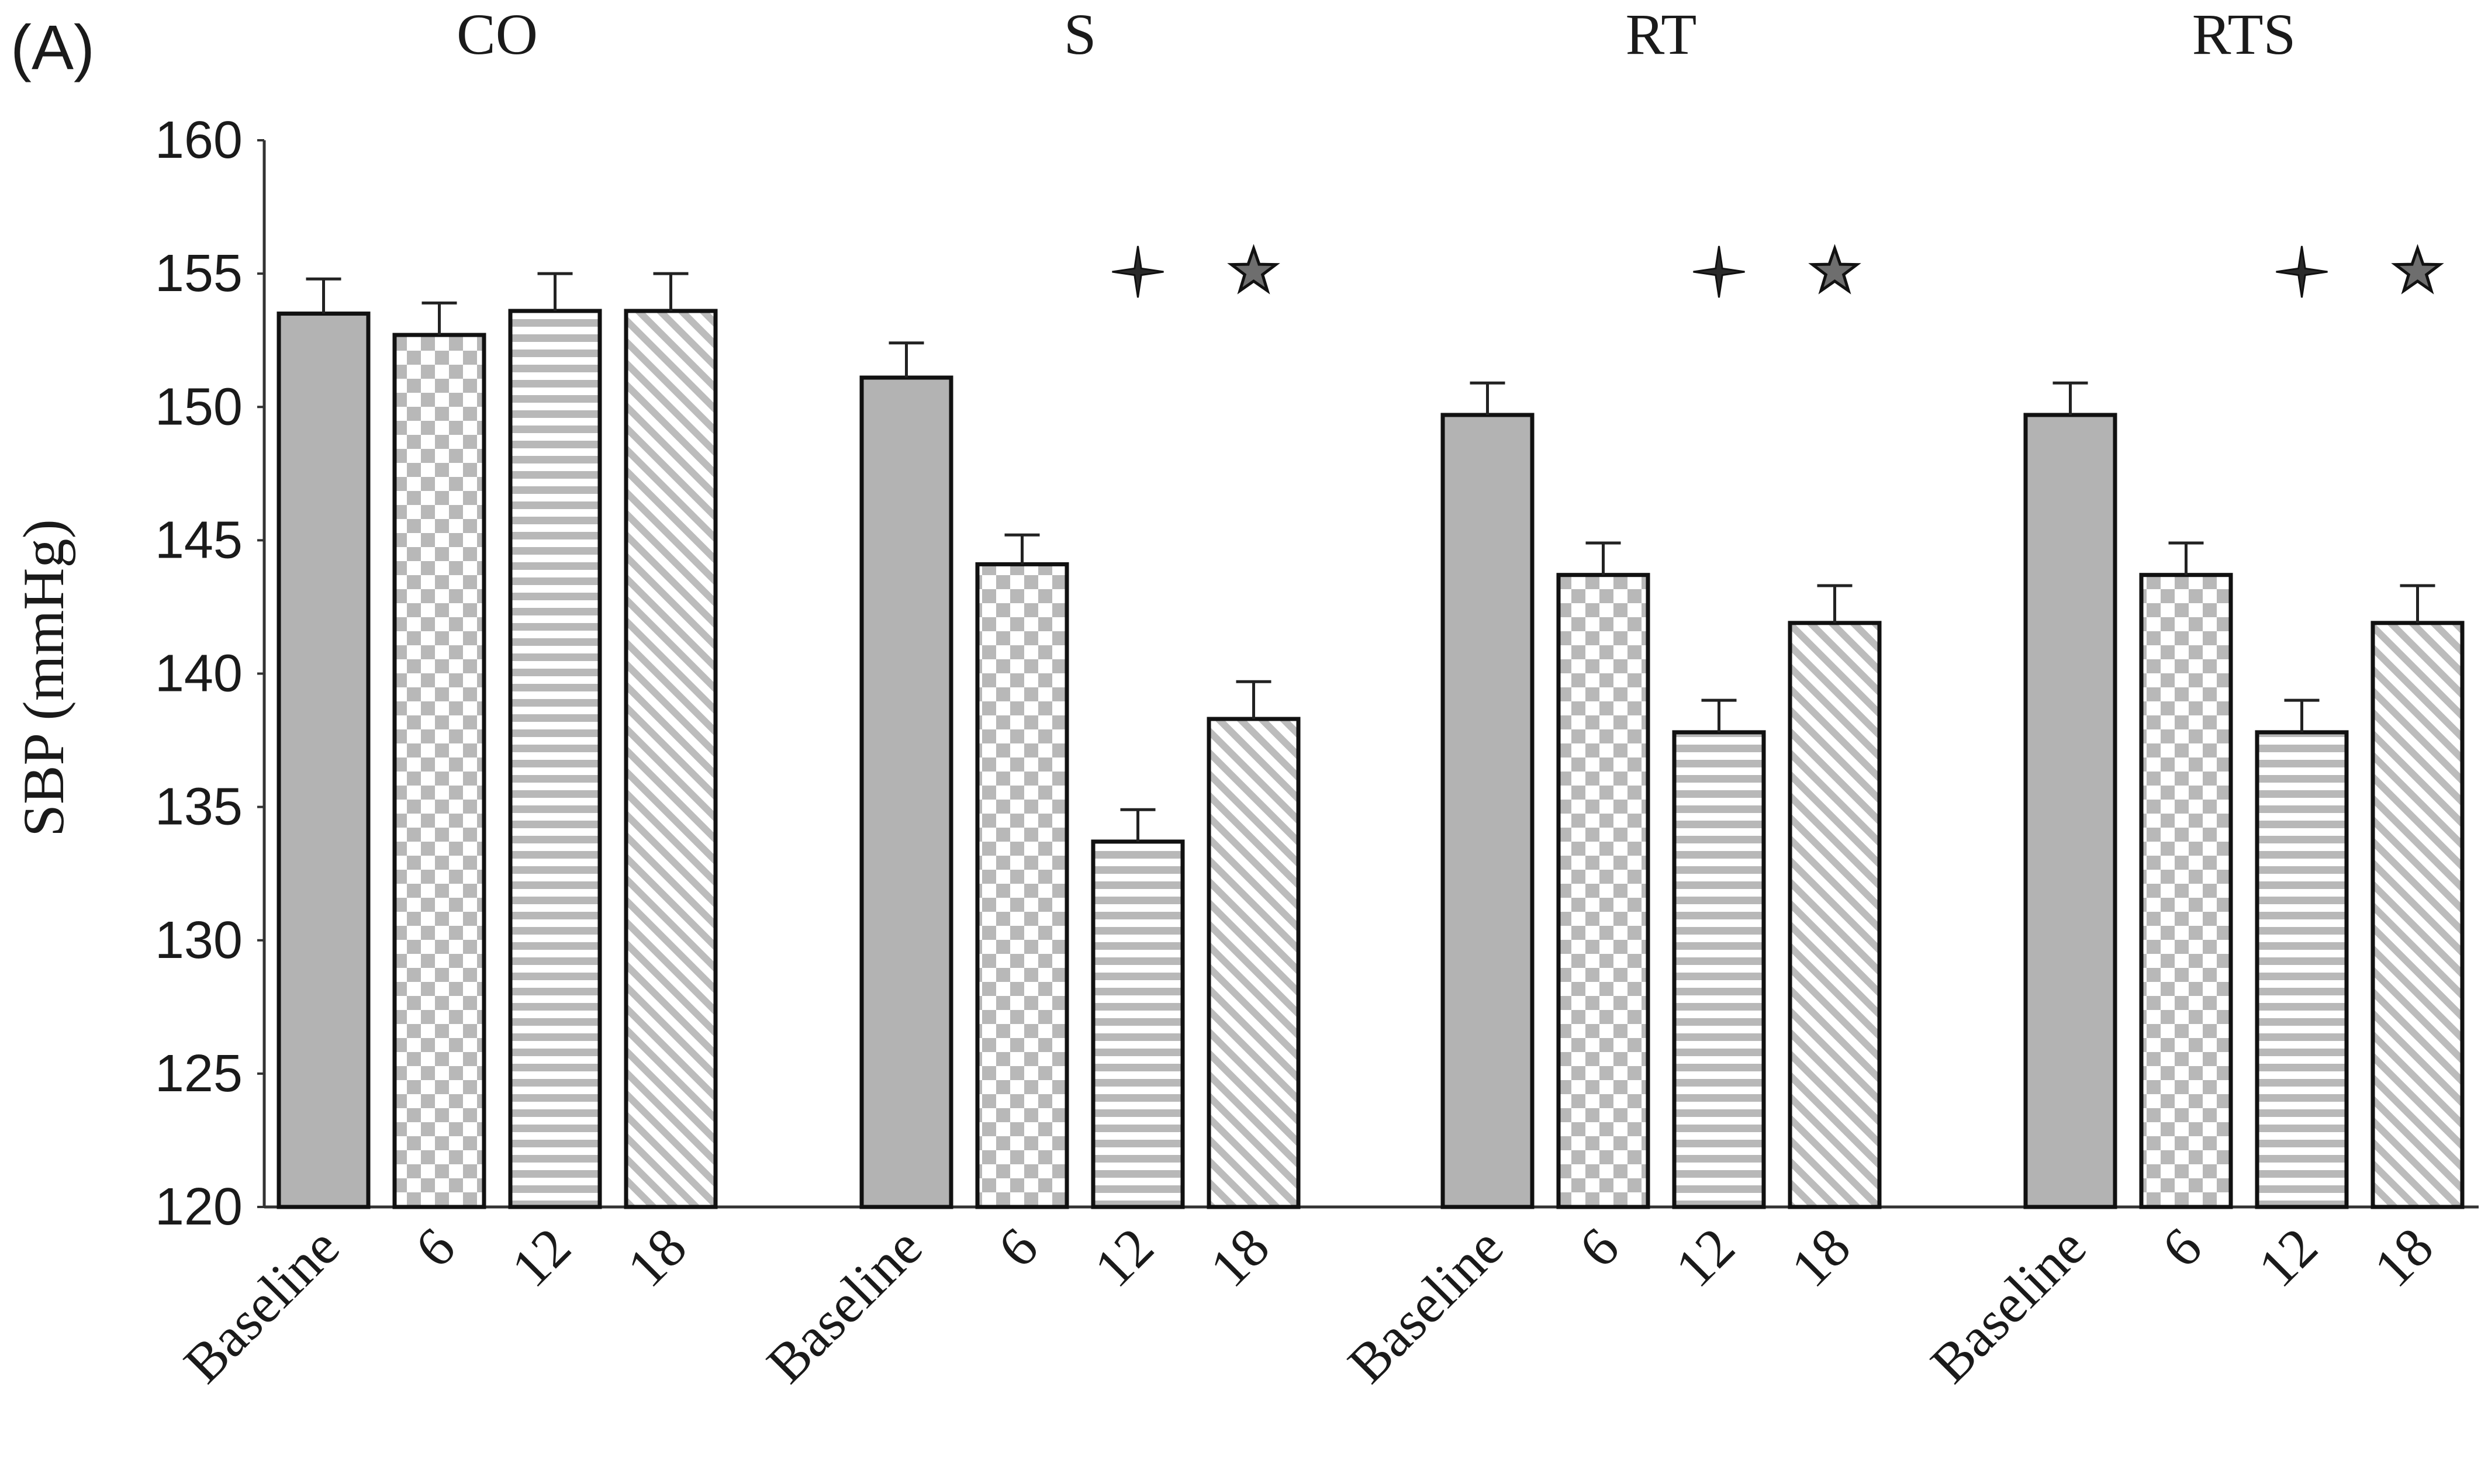 Image resolution: width=2488 pixels, height=1484 pixels. What do you see at coordinates (1376, 34) in the screenshot?
I see `group-titles: CO S RT RTS` at bounding box center [1376, 34].